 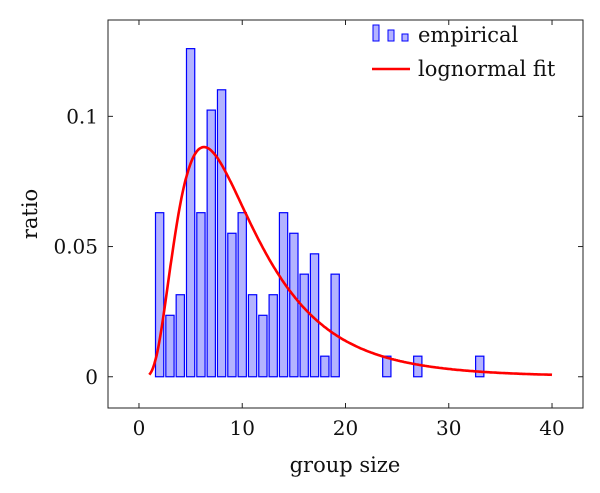 What do you see at coordinates (242, 428) in the screenshot?
I see `x-tick-label: 10` at bounding box center [242, 428].